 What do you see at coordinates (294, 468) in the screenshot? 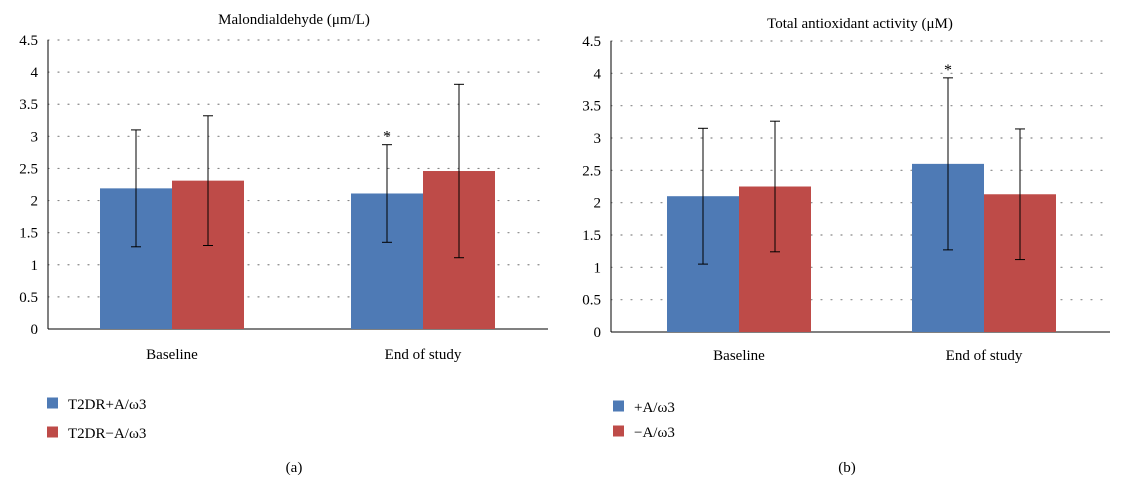
I see `panel-label: (a)` at bounding box center [294, 468].